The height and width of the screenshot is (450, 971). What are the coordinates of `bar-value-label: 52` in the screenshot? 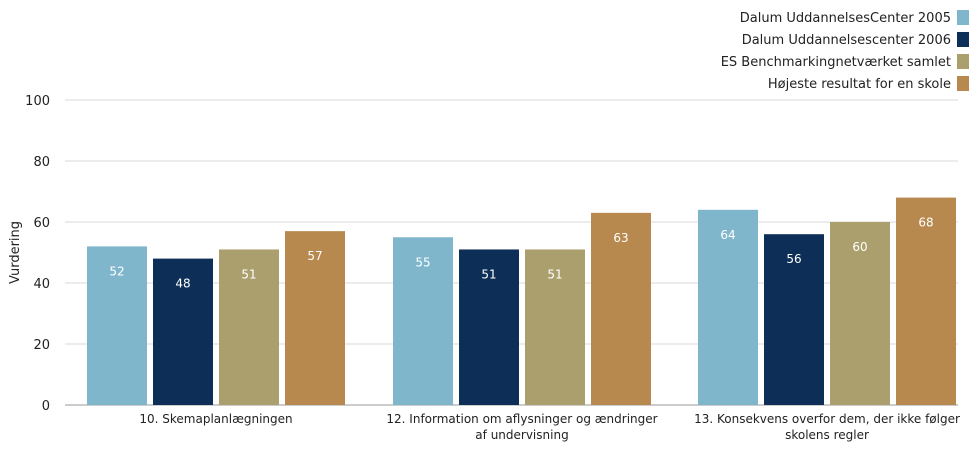 It's located at (116, 271).